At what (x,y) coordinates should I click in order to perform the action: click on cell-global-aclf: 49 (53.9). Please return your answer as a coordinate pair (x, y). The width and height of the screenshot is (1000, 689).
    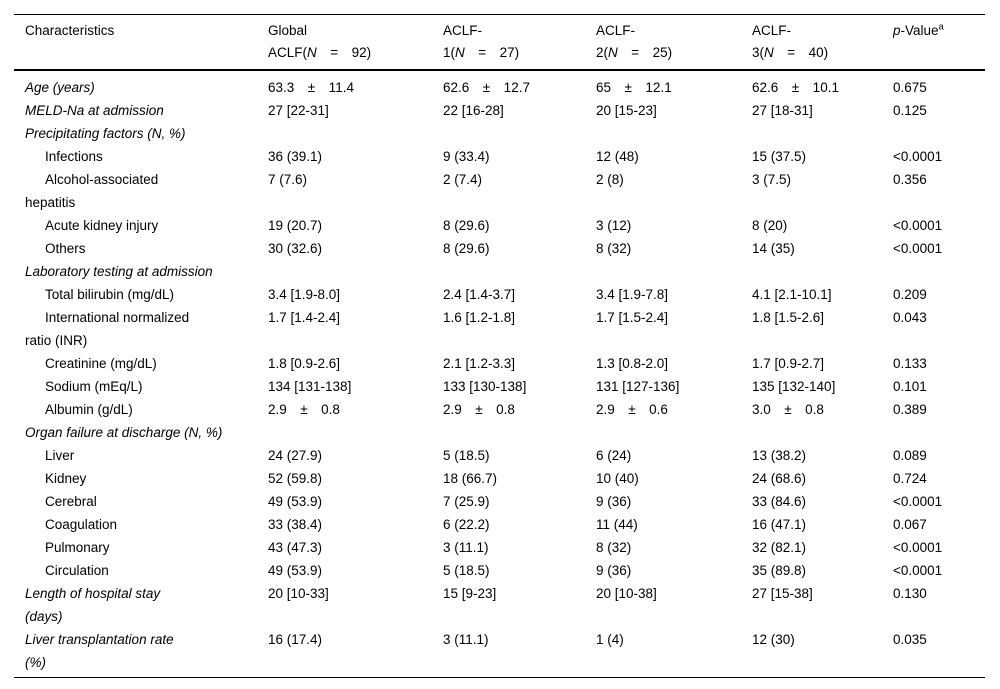
    Looking at the image, I should click on (295, 570).